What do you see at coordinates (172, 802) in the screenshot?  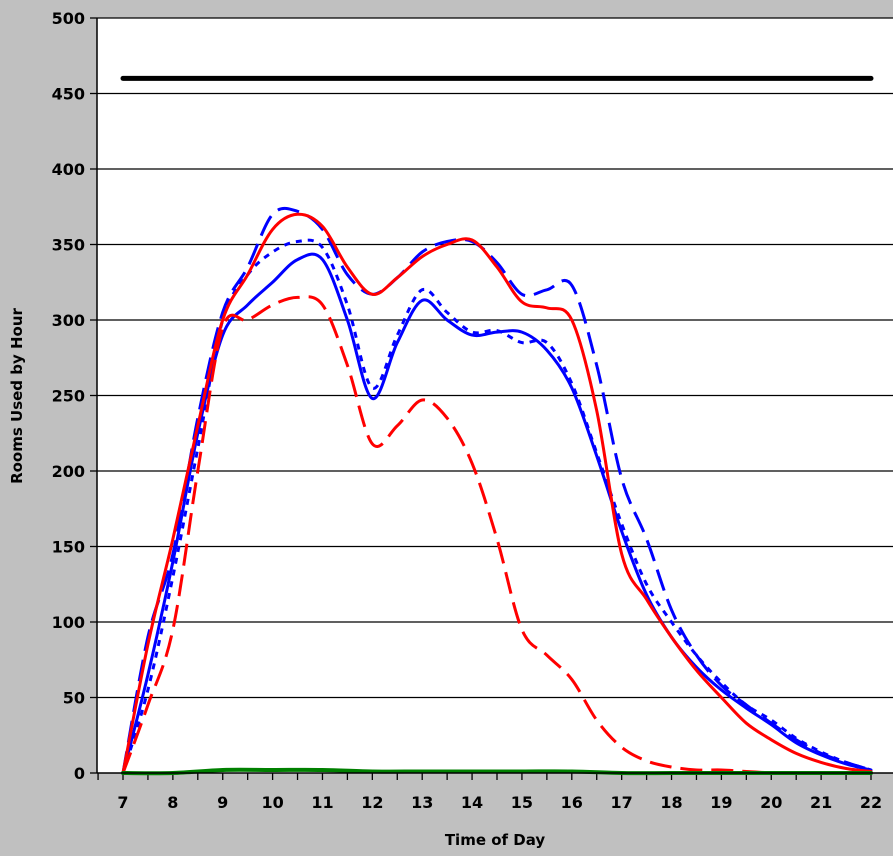 I see `x-tick-label-8: 8` at bounding box center [172, 802].